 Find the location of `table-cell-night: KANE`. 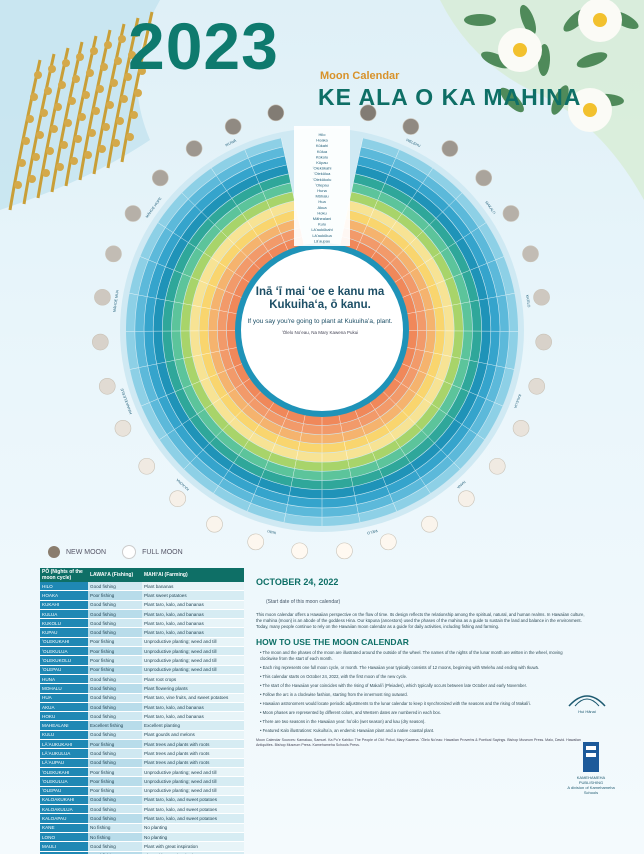

table-cell-night: KANE is located at coordinates (64, 828).